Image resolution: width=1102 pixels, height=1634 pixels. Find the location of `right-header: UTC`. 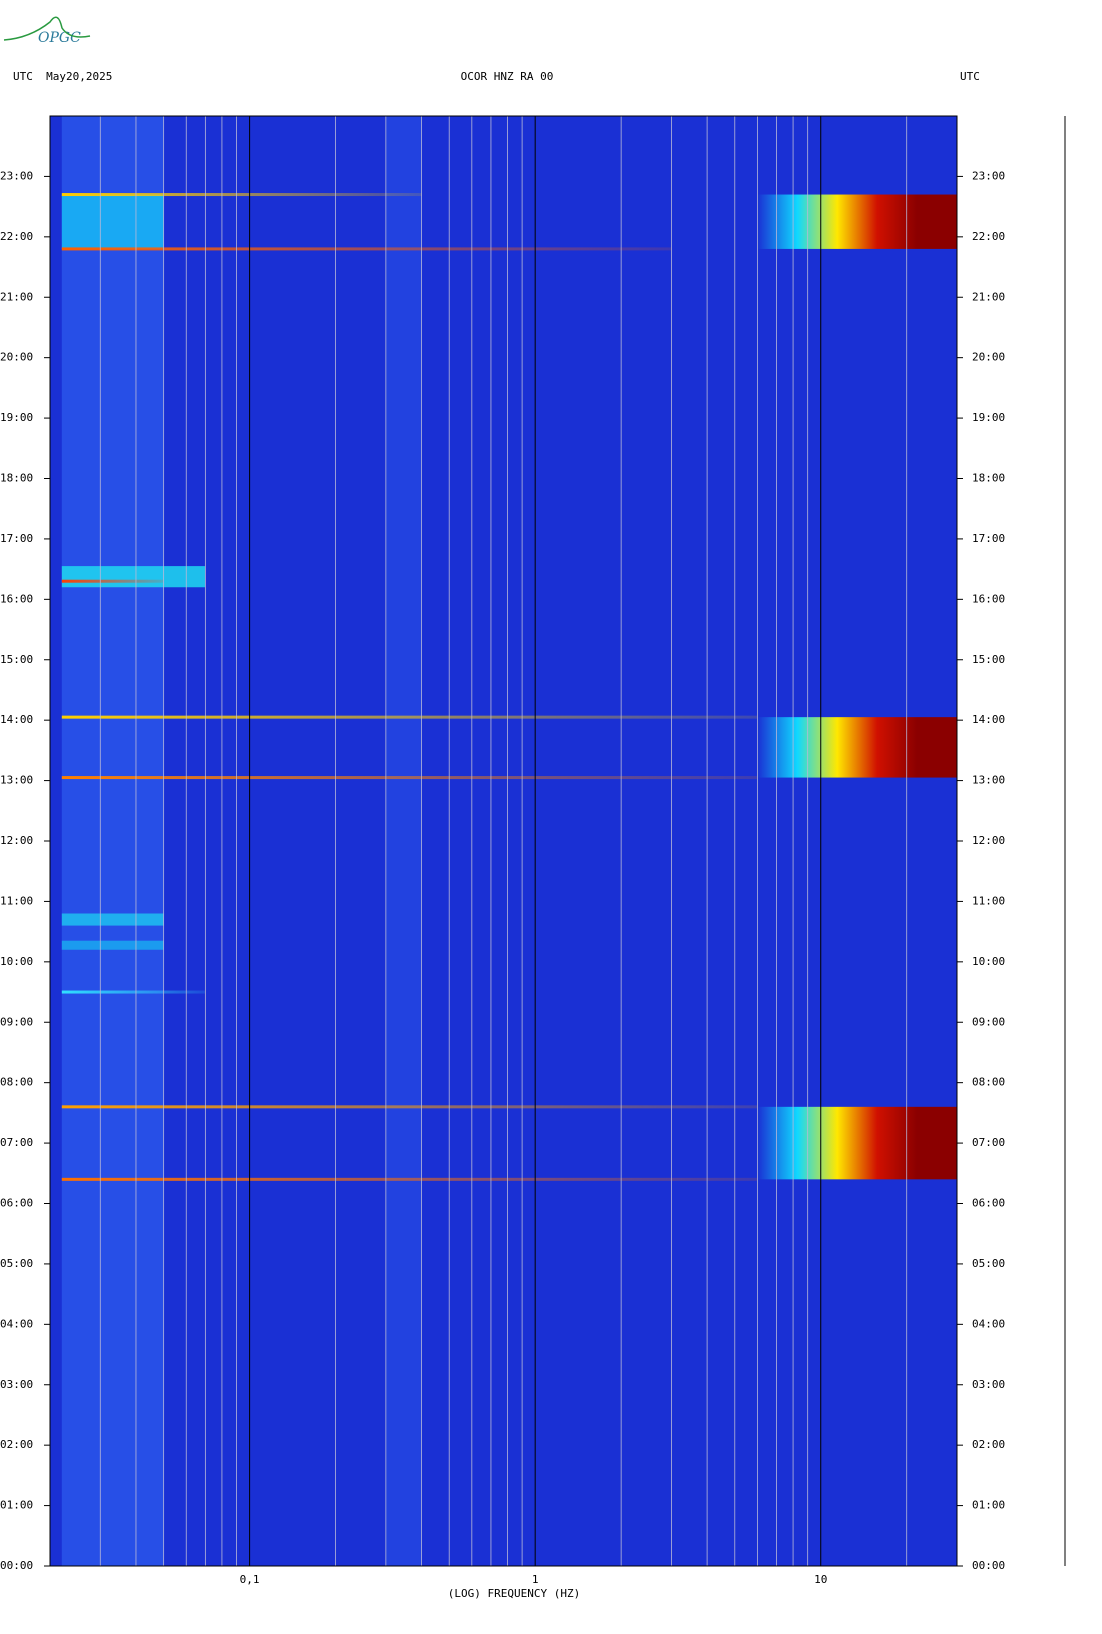

right-header: UTC is located at coordinates (970, 76).